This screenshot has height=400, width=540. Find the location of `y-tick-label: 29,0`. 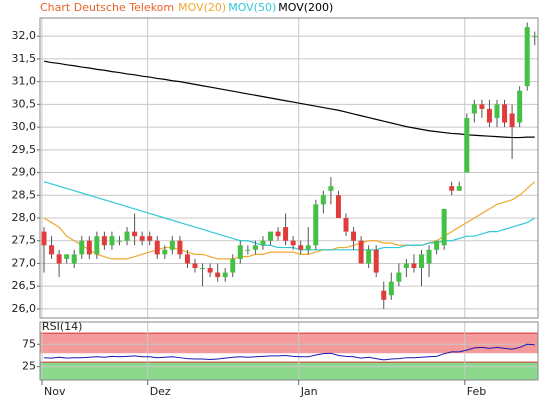

y-tick-label: 29,0 is located at coordinates (24, 172).